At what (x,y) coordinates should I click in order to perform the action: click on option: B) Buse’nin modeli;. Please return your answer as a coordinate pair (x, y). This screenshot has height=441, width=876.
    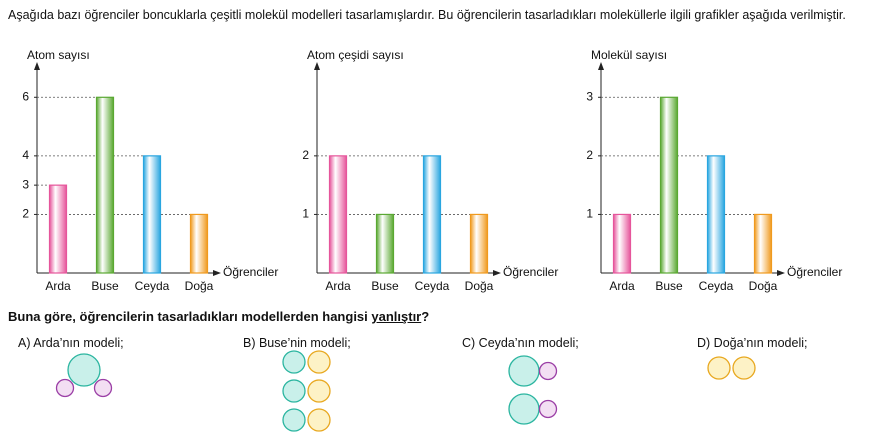
    Looking at the image, I should click on (297, 343).